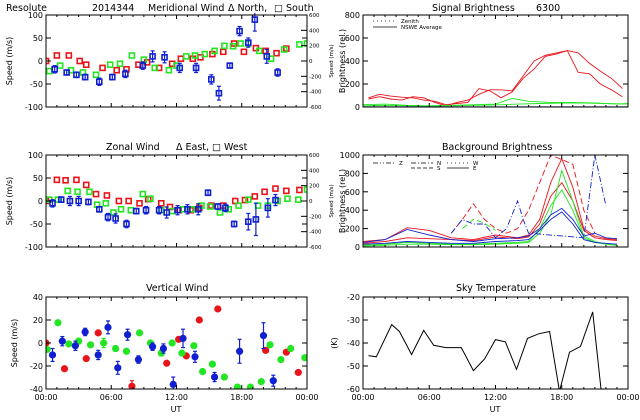  Describe the element at coordinates (241, 397) in the screenshot. I see `x-tick-label: 18:00` at that location.